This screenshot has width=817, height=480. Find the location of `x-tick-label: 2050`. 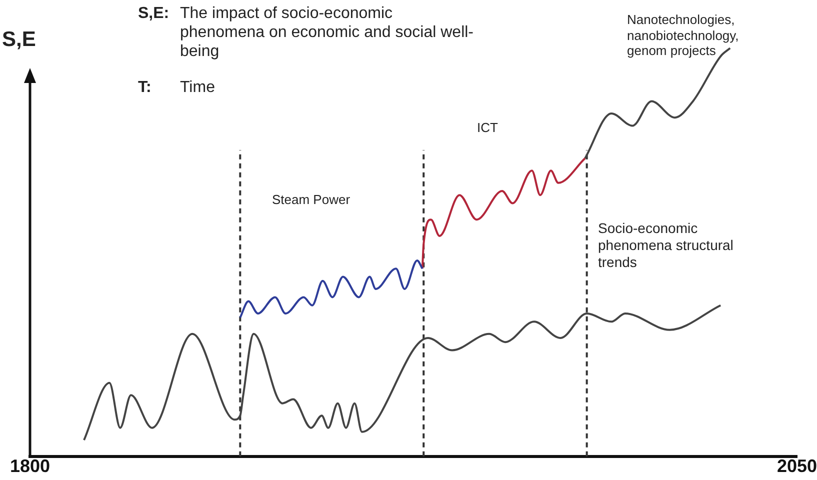

x-tick-label: 2050 is located at coordinates (796, 466).